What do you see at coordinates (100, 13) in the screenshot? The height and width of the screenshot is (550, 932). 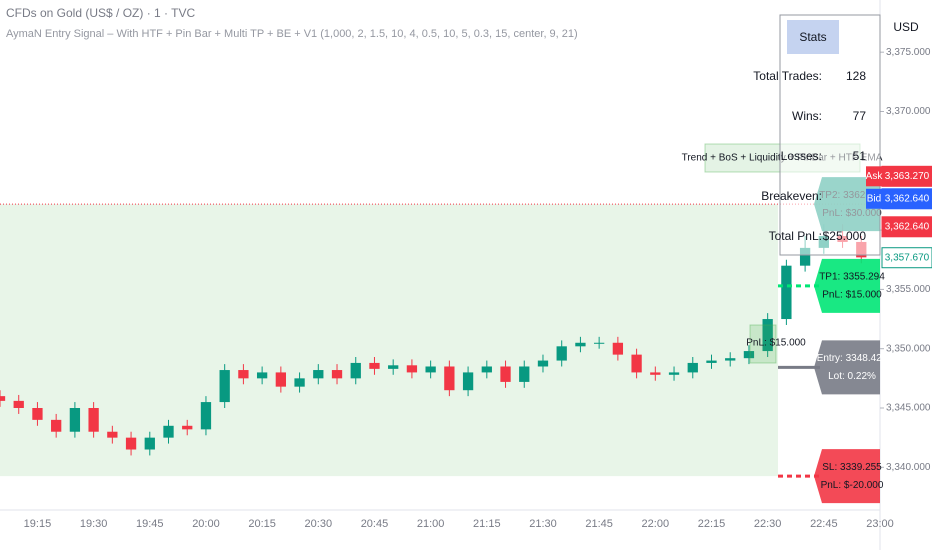 I see `symbol-title: CFDs on Gold (US$ / OZ) · 1 · TVC` at bounding box center [100, 13].